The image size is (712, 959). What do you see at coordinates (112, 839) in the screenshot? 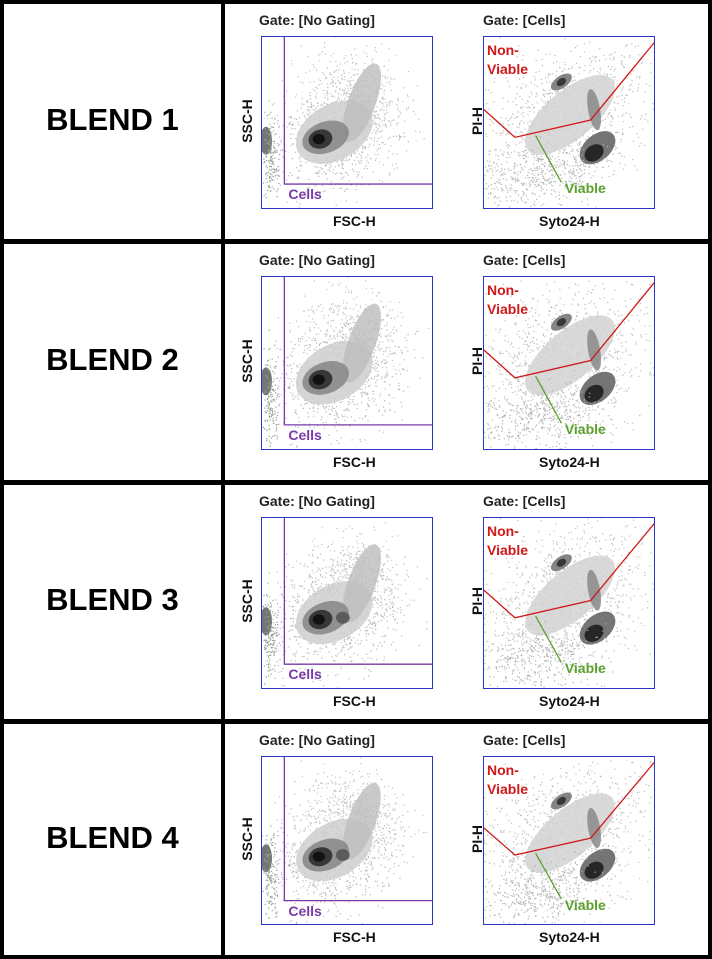
I see `blend-label-cell: BLEND 4` at bounding box center [112, 839].